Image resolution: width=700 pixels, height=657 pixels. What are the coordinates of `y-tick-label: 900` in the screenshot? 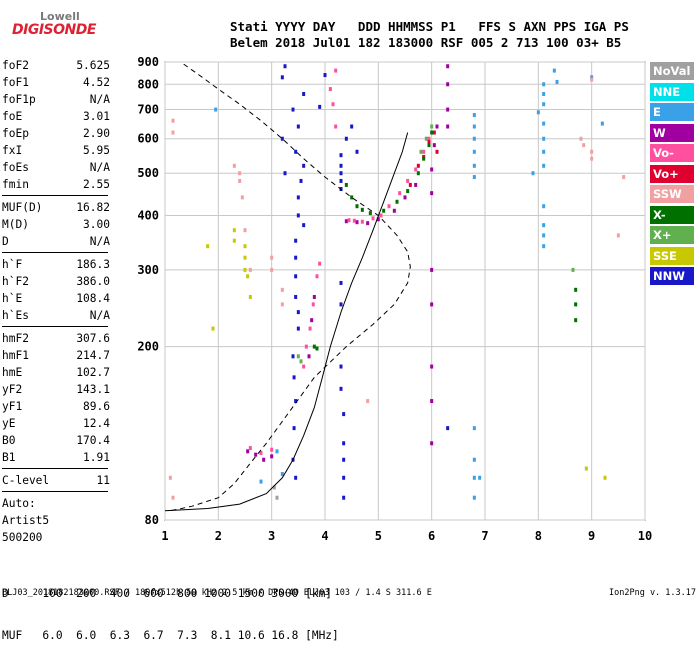 It's located at (148, 62).